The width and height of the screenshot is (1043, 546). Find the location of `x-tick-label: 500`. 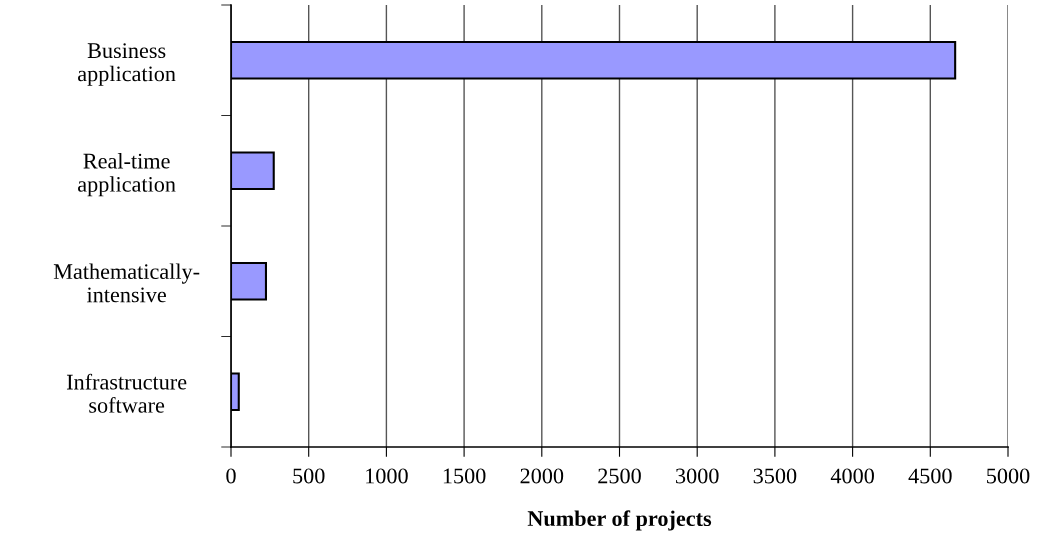

x-tick-label: 500 is located at coordinates (309, 476).